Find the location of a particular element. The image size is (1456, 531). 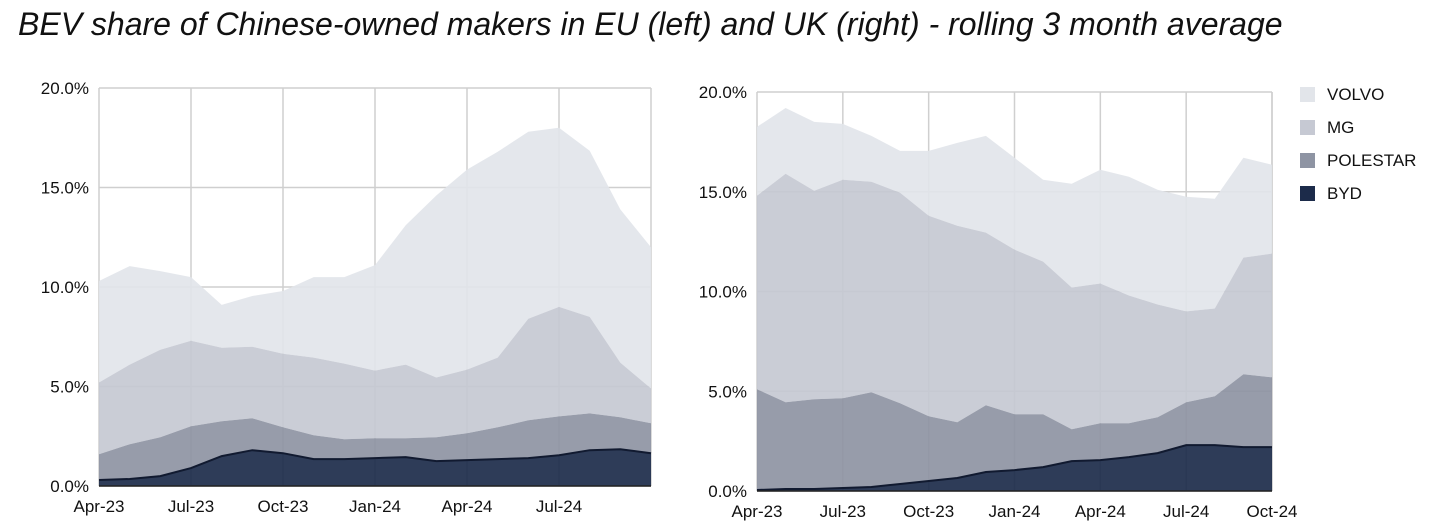

eu-x-tick-labels: Apr-23 Jul-23 Oct-23 Jan-24 Apr-24 Jul-24 is located at coordinates (327, 506).